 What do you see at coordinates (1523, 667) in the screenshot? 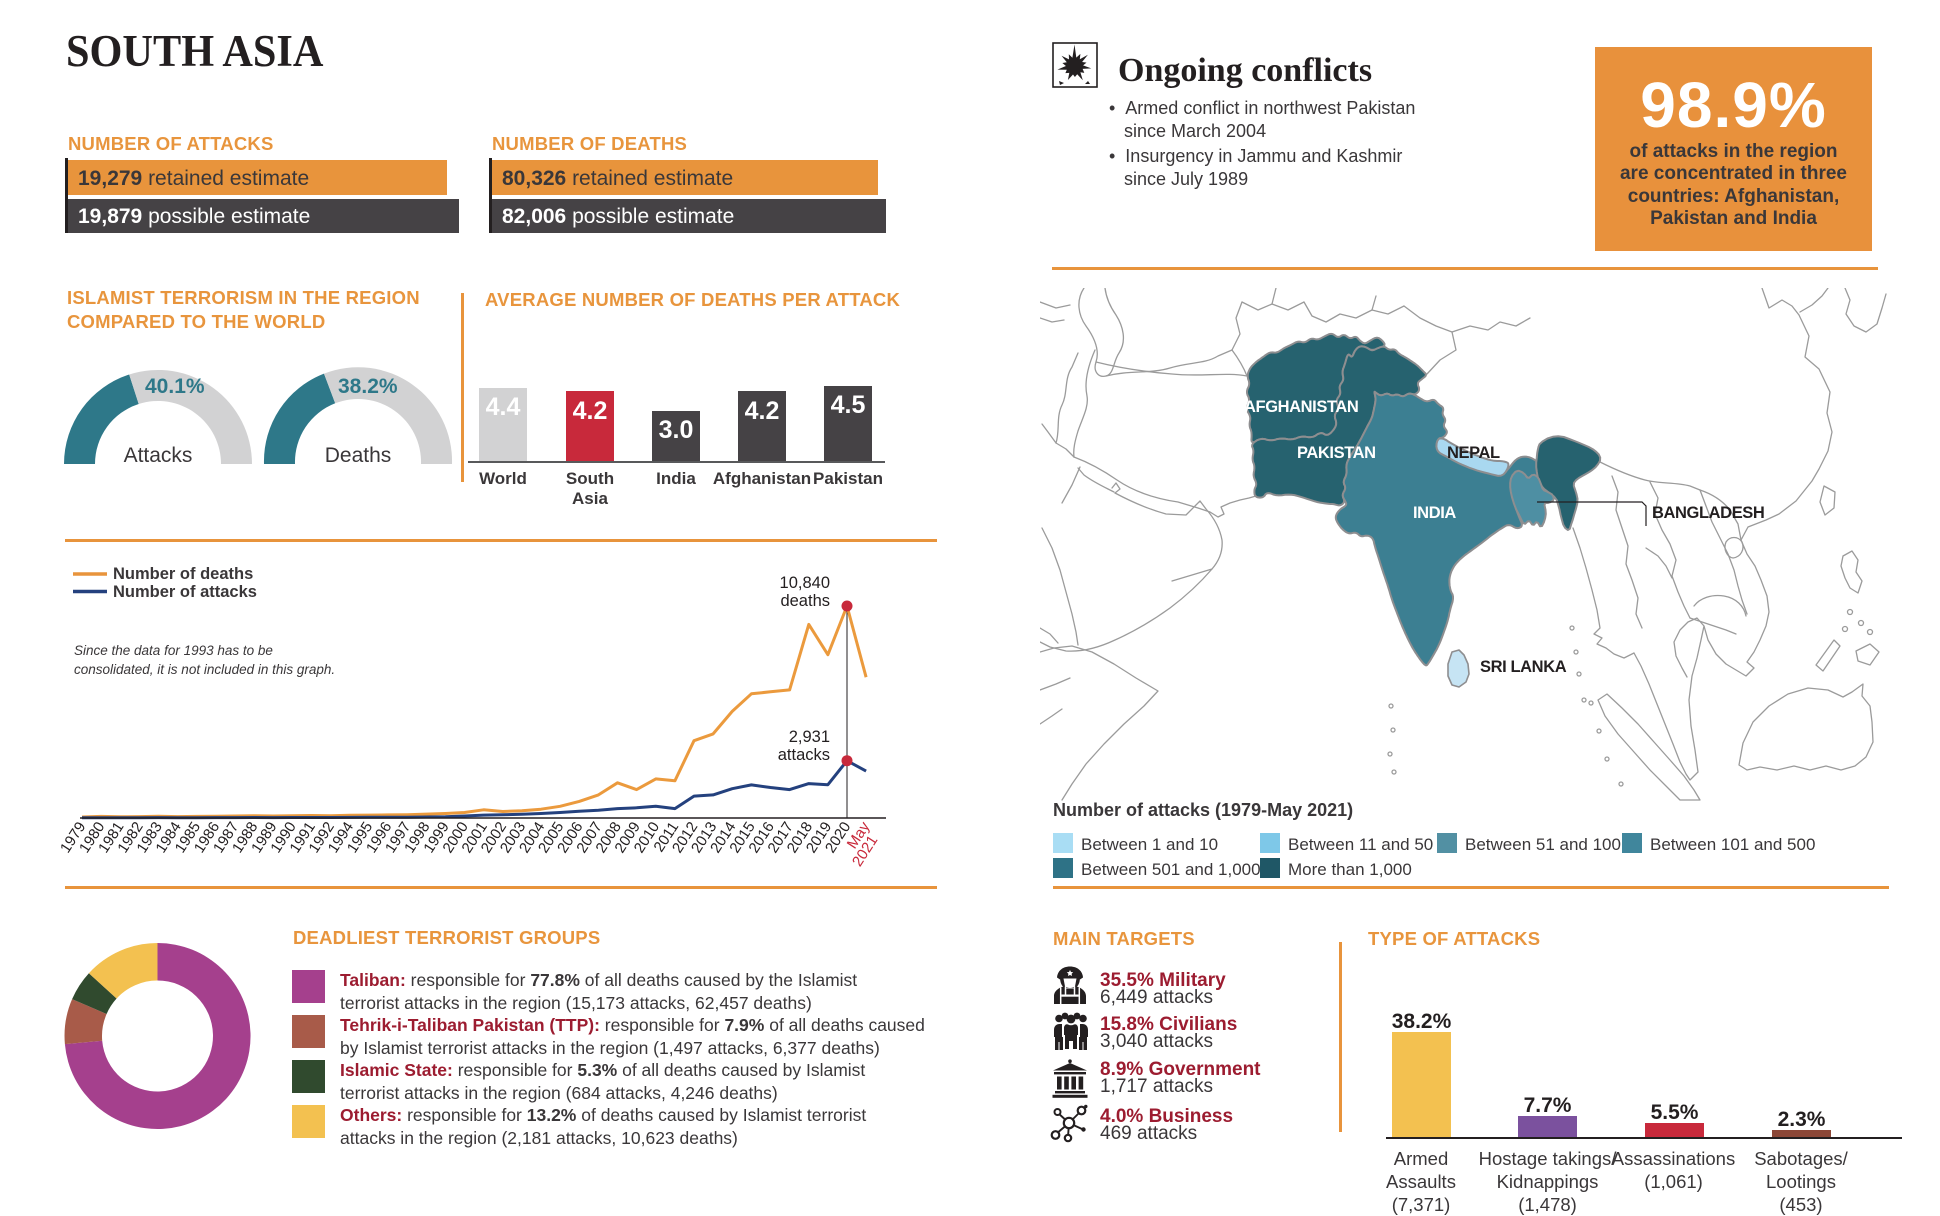
I see `svg-text: SRI LANKA` at bounding box center [1523, 667].